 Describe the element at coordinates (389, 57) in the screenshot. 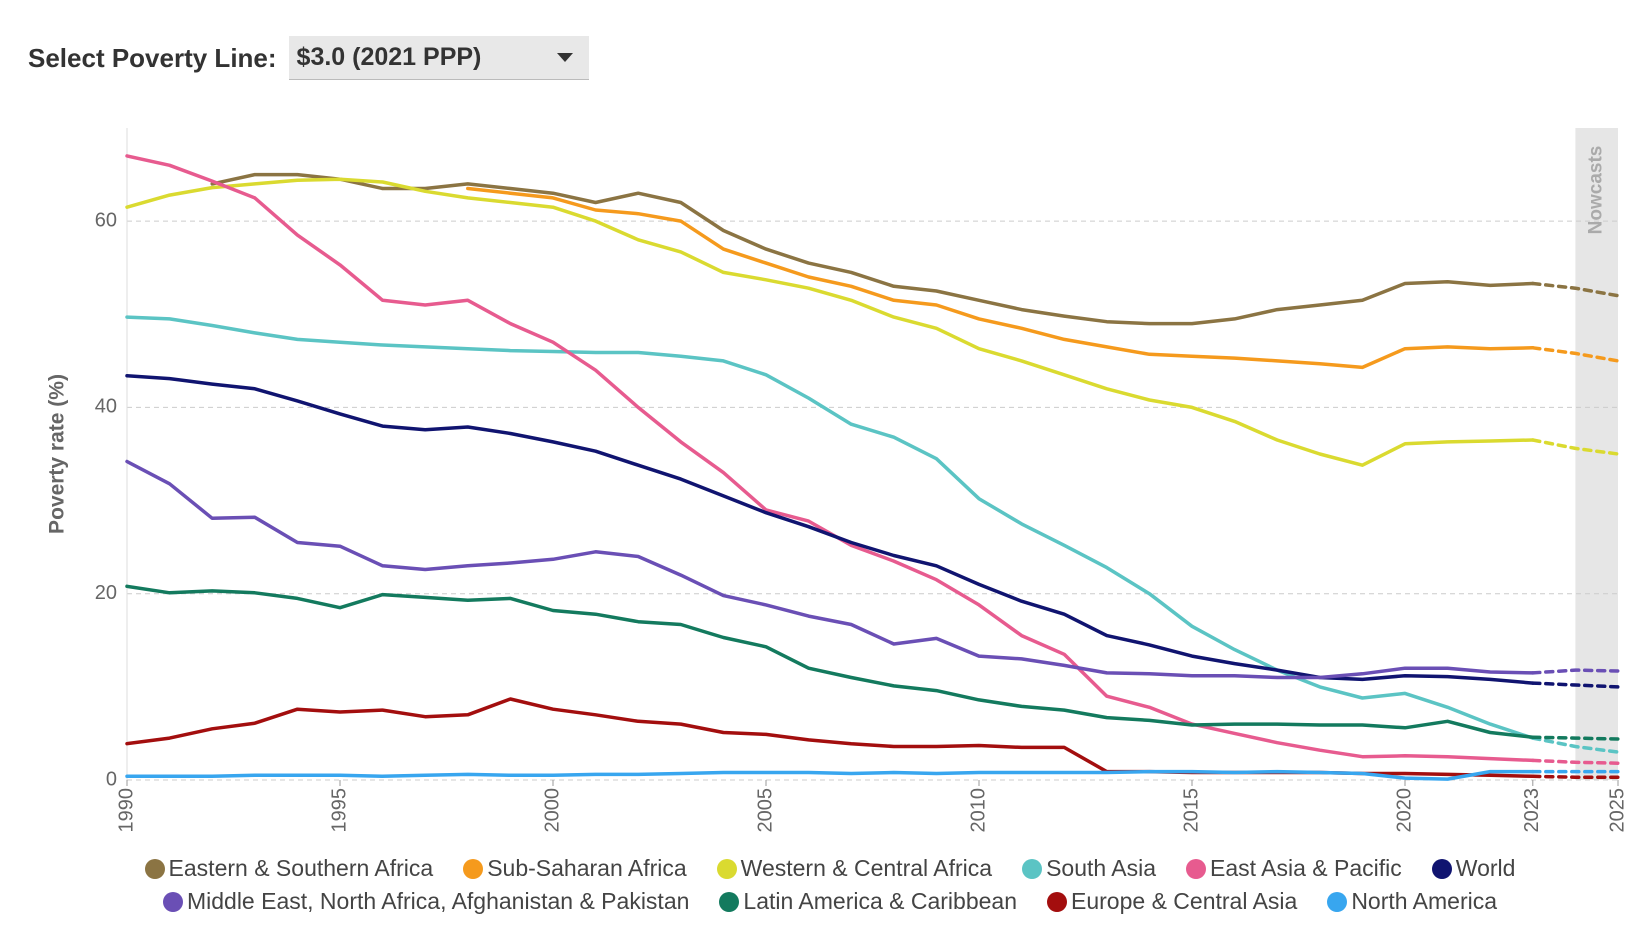

I see `dropdown-value: $3.0 (2021 PPP)` at that location.